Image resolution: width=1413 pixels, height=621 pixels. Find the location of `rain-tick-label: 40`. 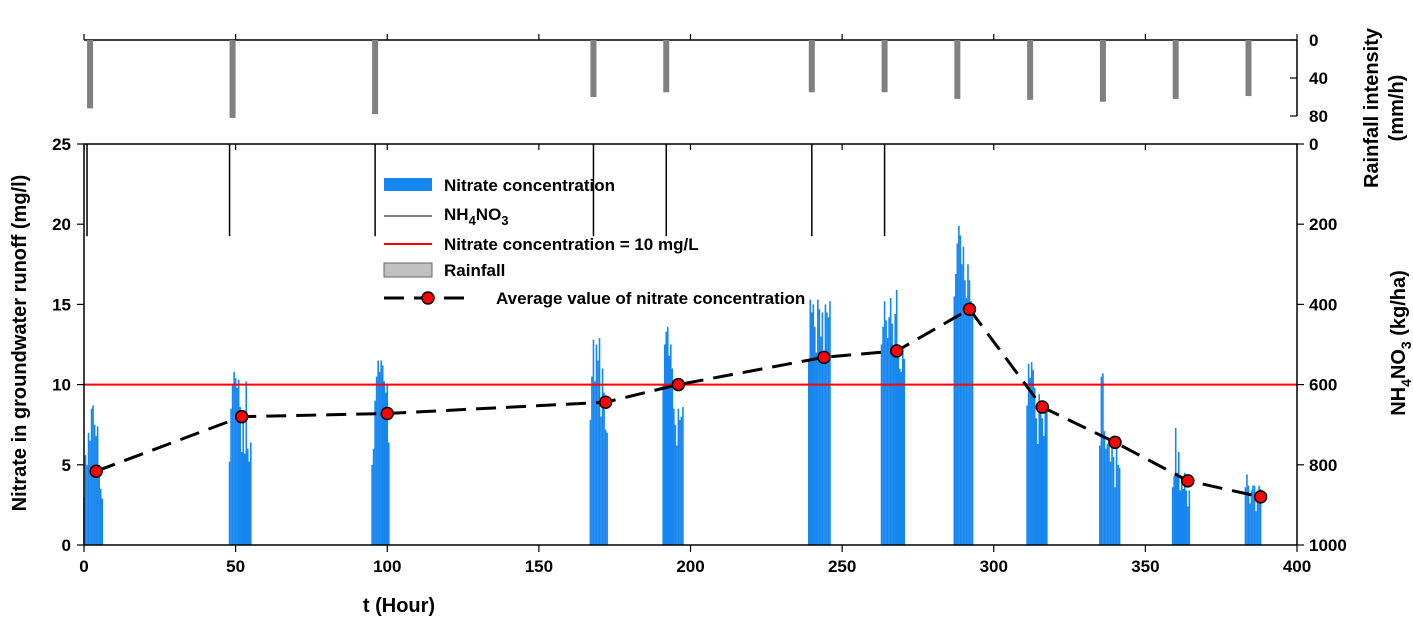

rain-tick-label: 40 is located at coordinates (1318, 78).